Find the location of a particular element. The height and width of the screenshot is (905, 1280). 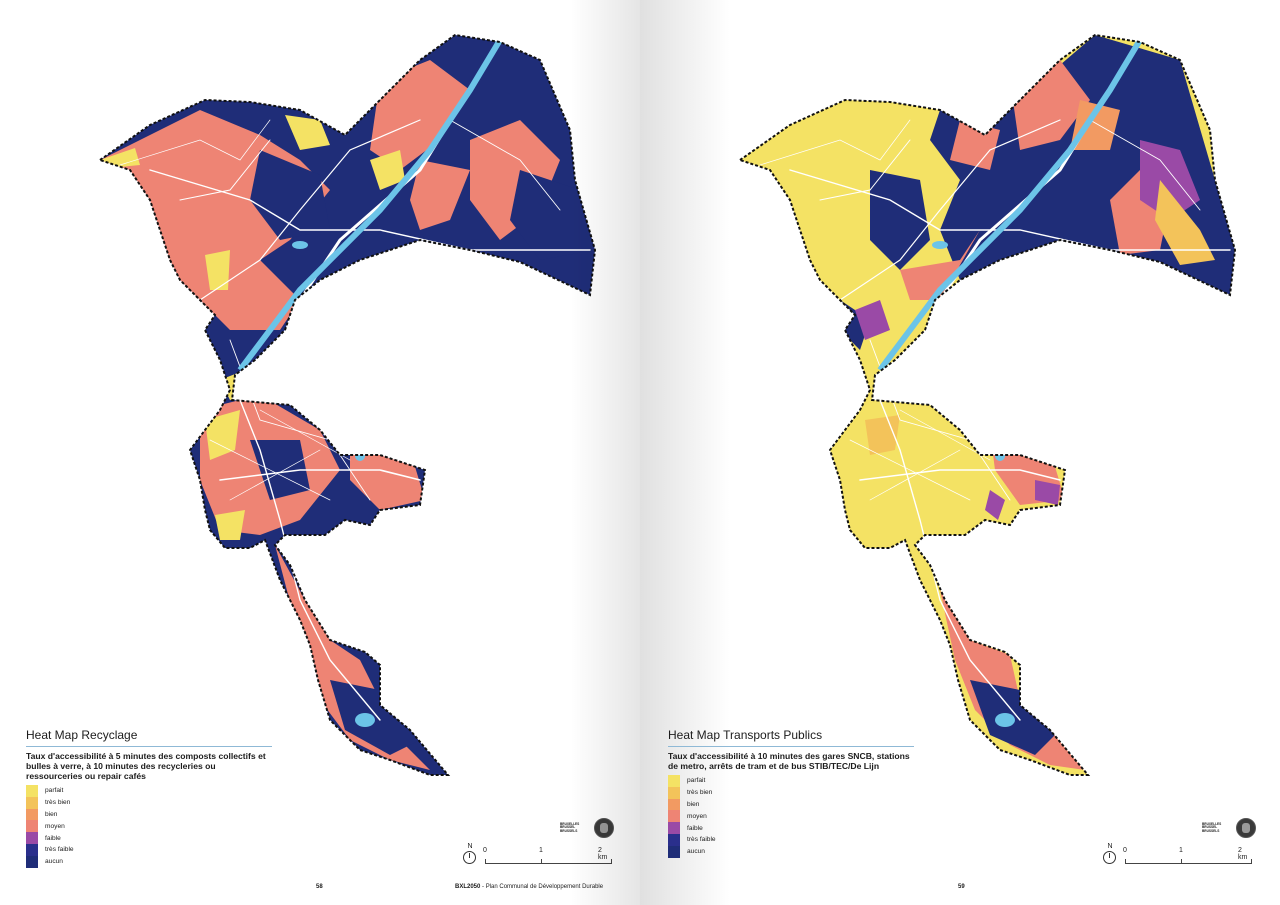

page-number: 58 is located at coordinates (319, 887).